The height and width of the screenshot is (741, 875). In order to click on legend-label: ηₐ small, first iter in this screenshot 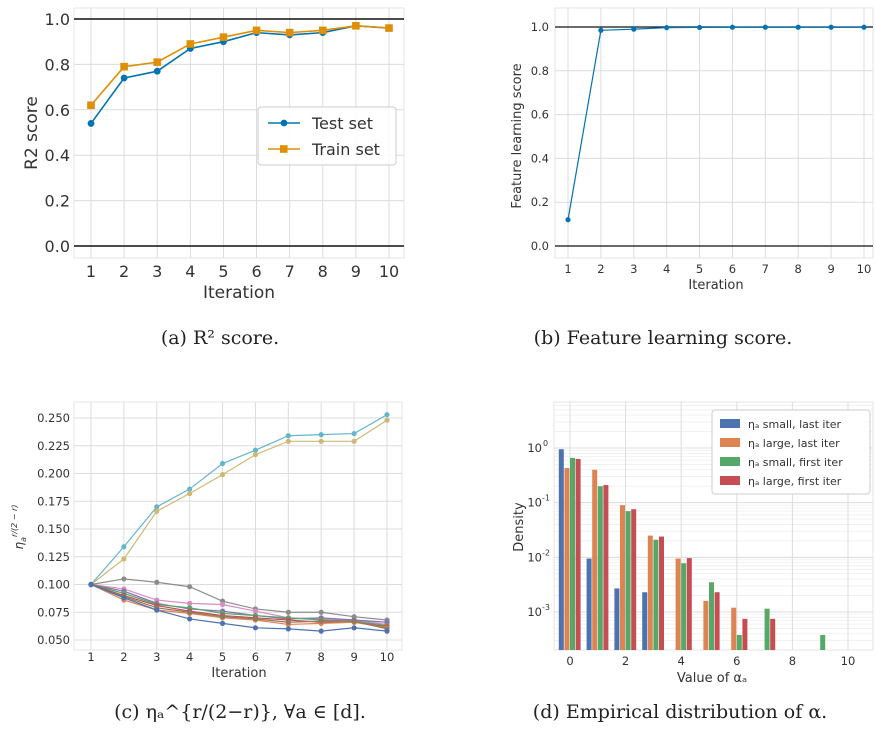, I will do `click(795, 462)`.